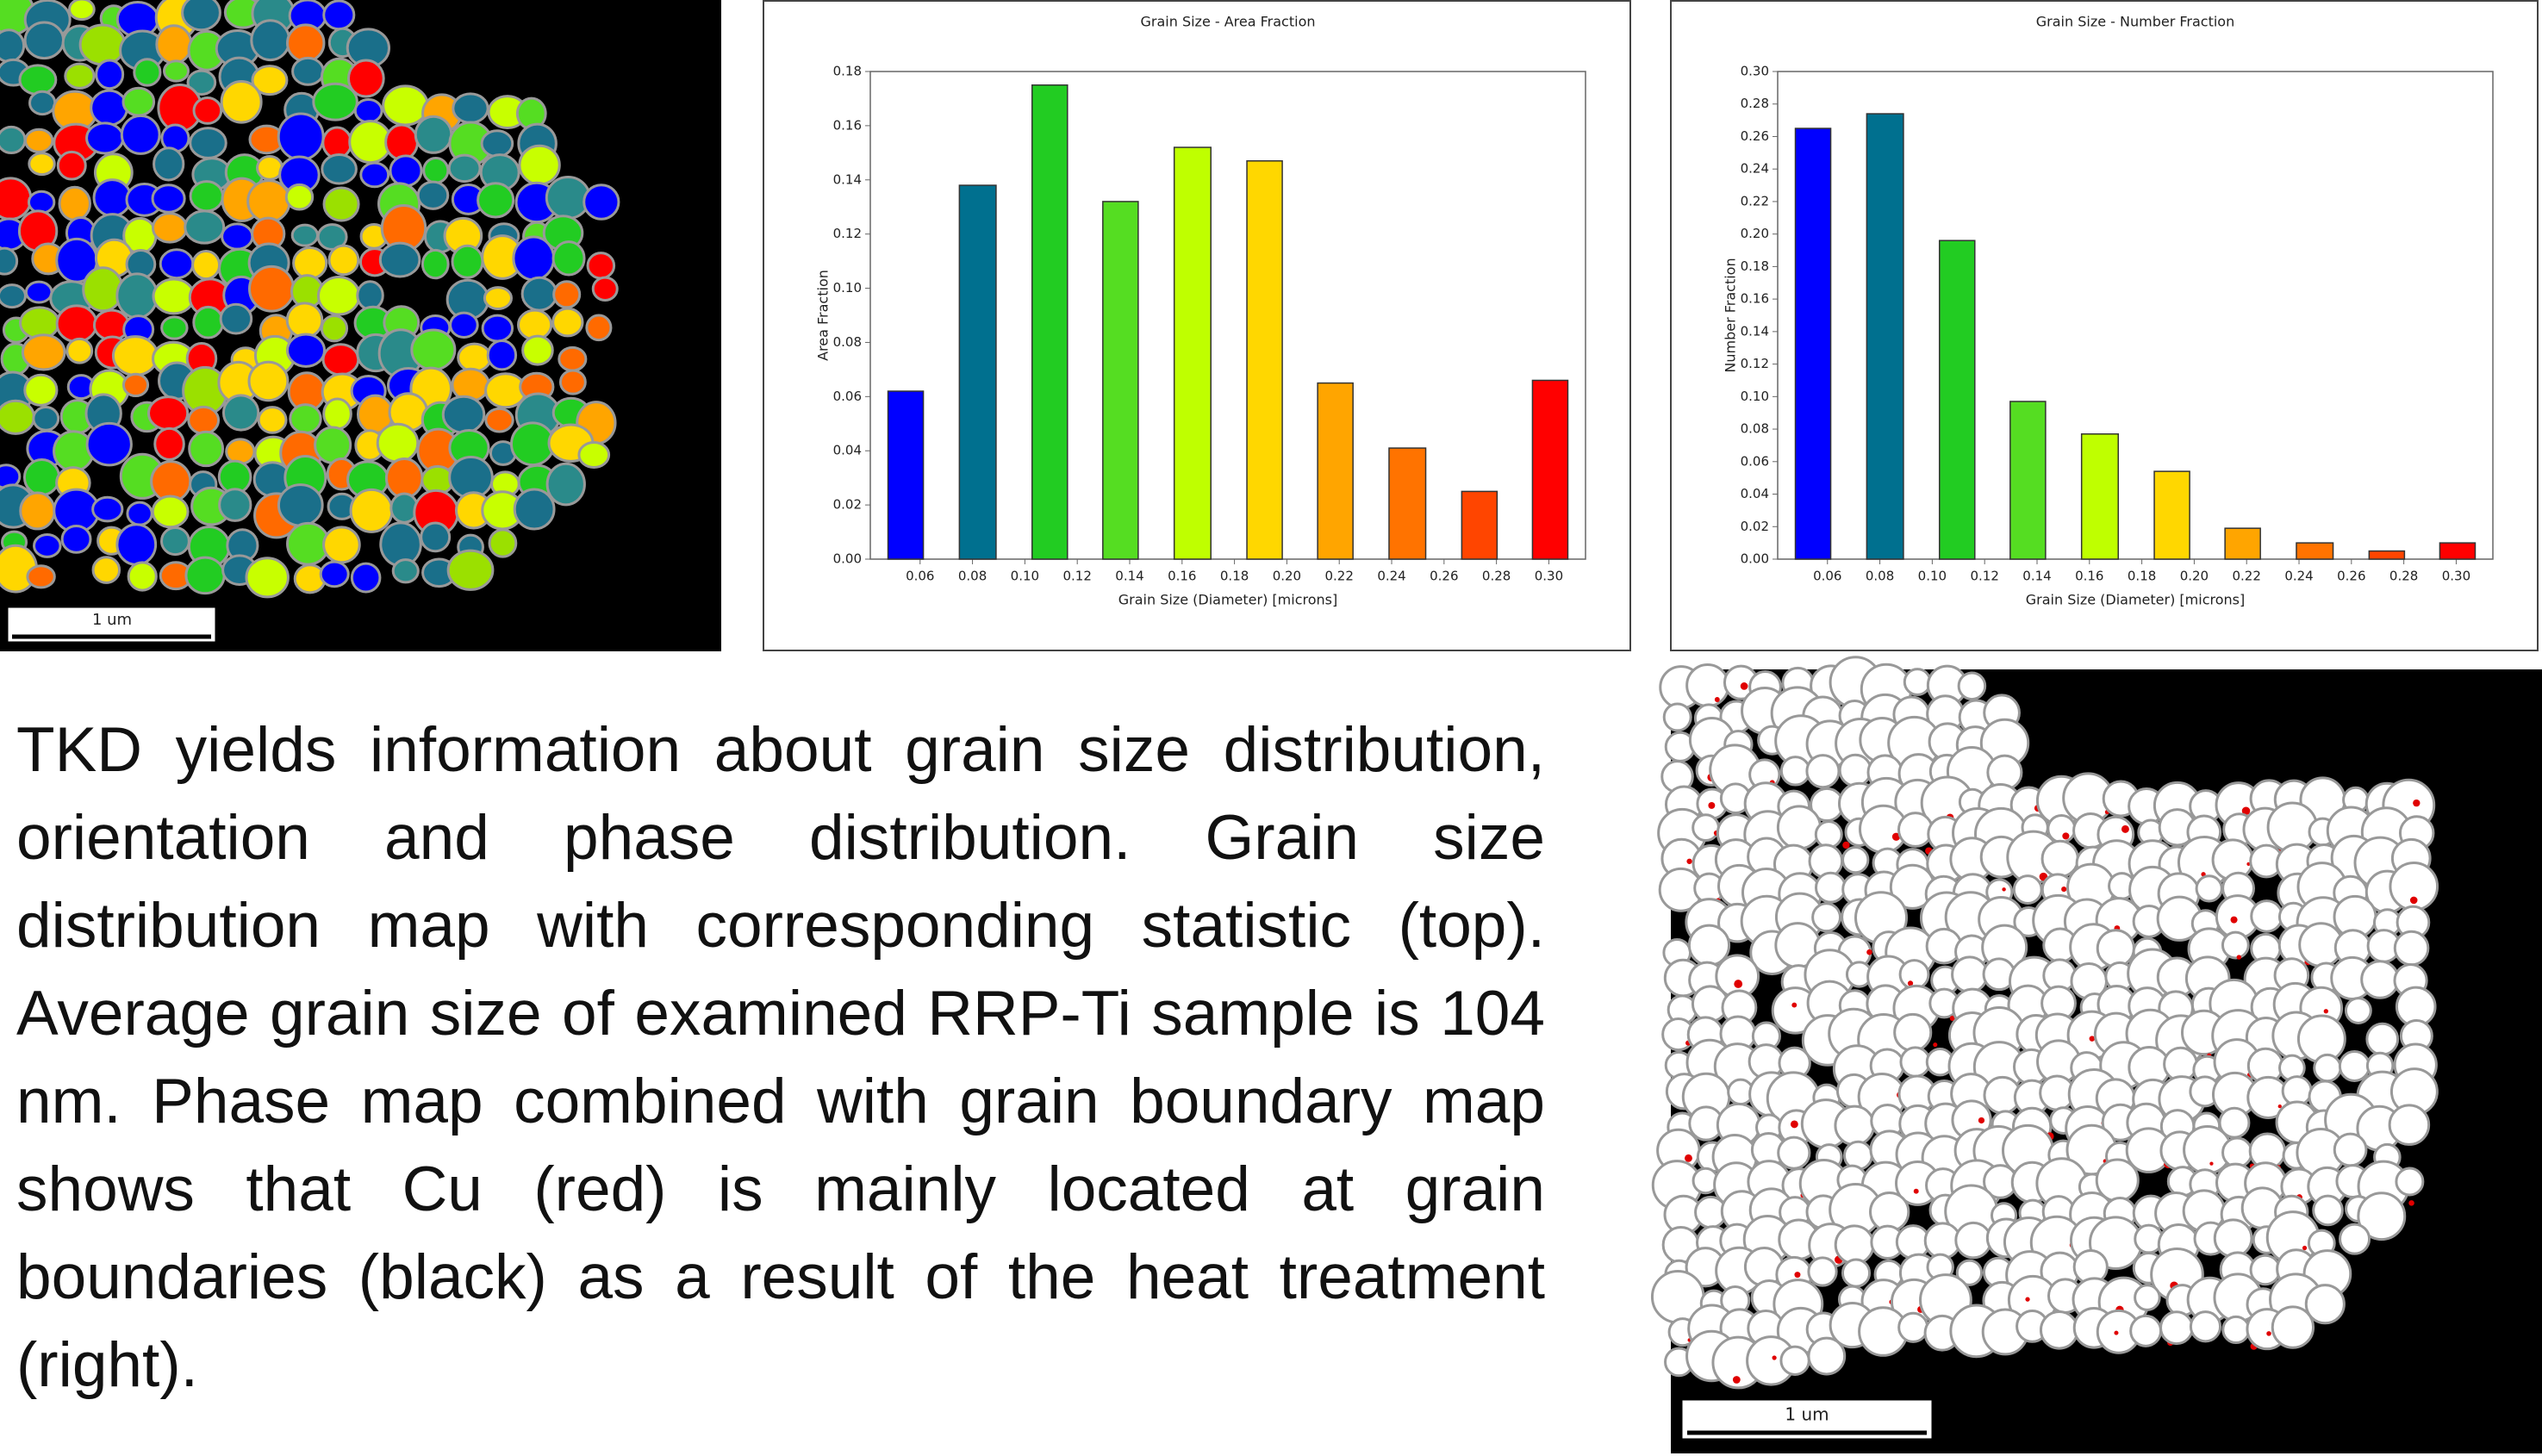 The height and width of the screenshot is (1456, 2542). Describe the element at coordinates (2247, 577) in the screenshot. I see `x-tick-label: 0.22` at that location.